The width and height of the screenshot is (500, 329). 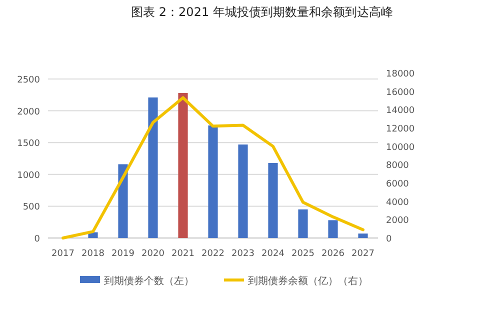 What do you see at coordinates (262, 12) in the screenshot?
I see `chart-title: 图表 2：2021 年城投债到期数量和余额到达高峰` at bounding box center [262, 12].